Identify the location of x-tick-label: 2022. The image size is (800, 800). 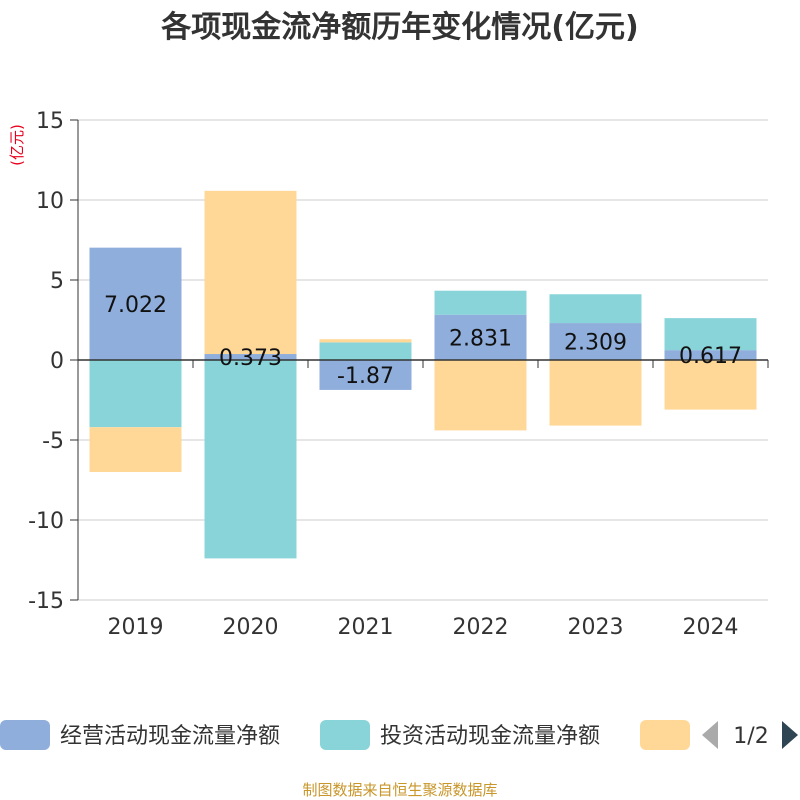
(481, 627).